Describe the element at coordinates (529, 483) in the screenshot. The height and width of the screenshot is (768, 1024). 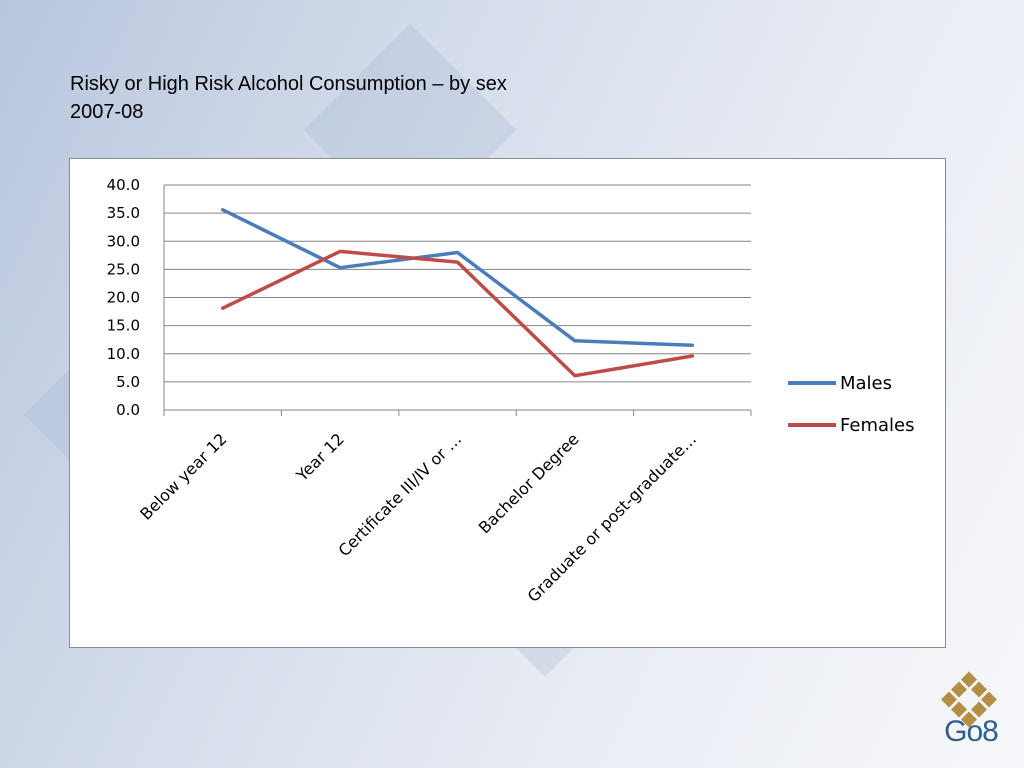
I see `x-category-label: Bachelor Degree` at that location.